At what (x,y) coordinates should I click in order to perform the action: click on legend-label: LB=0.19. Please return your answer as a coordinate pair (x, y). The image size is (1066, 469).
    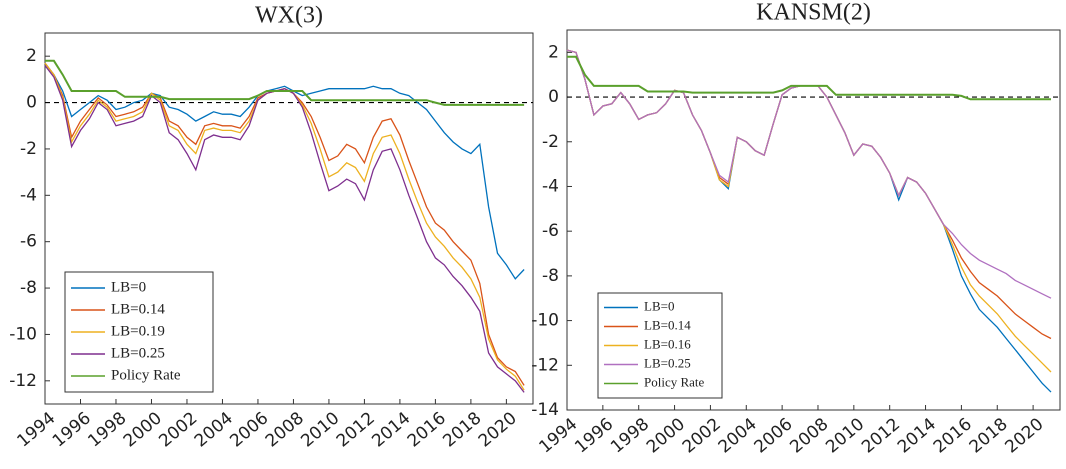
    Looking at the image, I should click on (138, 331).